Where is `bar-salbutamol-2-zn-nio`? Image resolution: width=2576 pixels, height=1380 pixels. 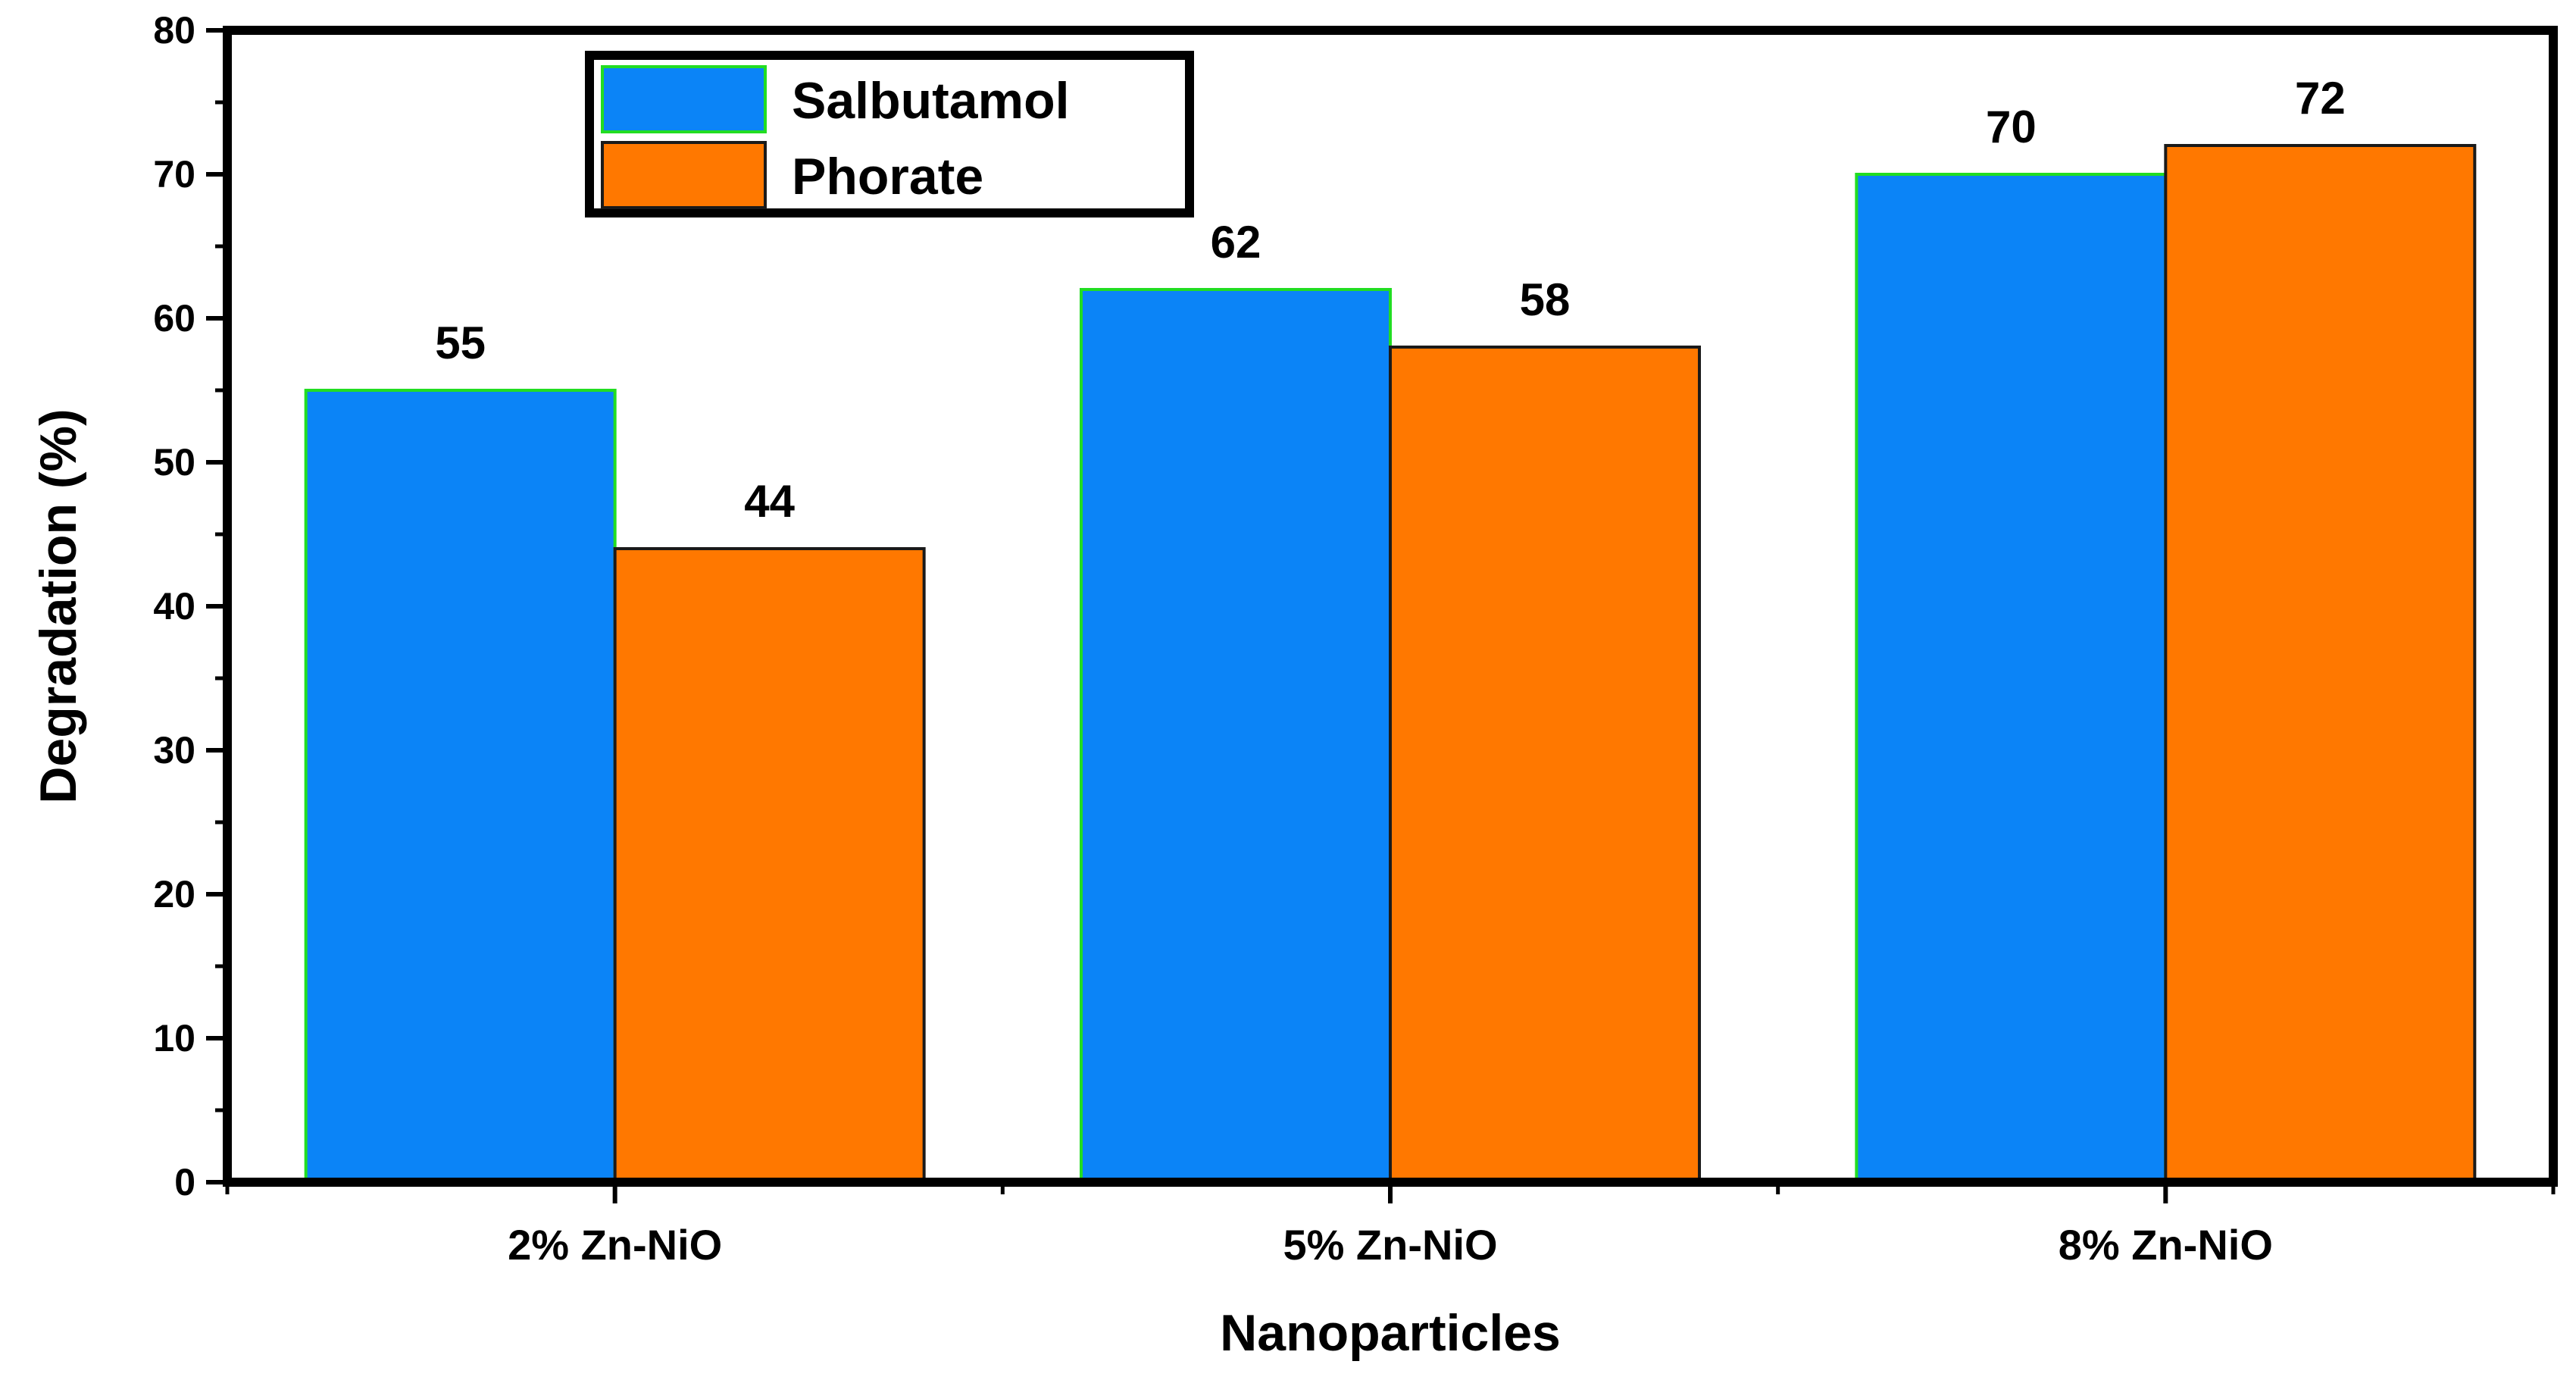
bar-salbutamol-2-zn-nio is located at coordinates (460, 787).